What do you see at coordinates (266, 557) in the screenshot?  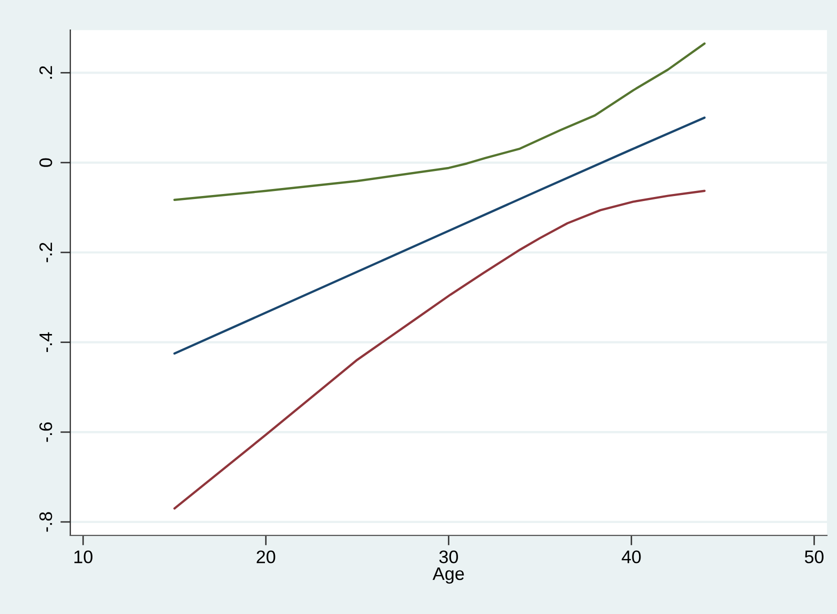 I see `x-tick-label: 20` at bounding box center [266, 557].